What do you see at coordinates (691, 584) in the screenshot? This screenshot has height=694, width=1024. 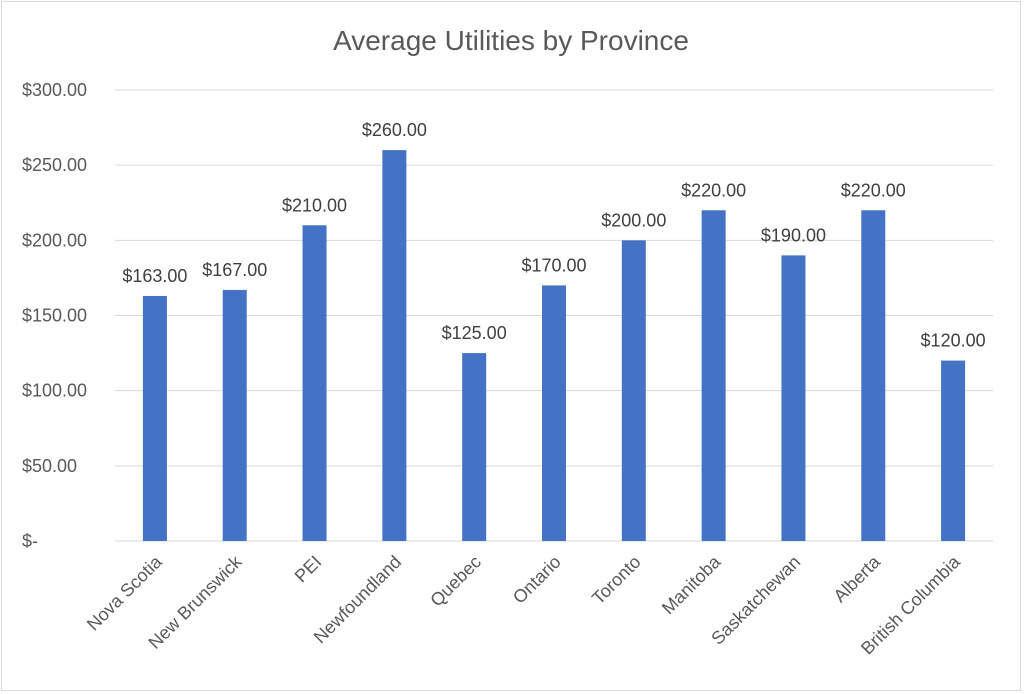 I see `x-tick-label: Manitoba` at bounding box center [691, 584].